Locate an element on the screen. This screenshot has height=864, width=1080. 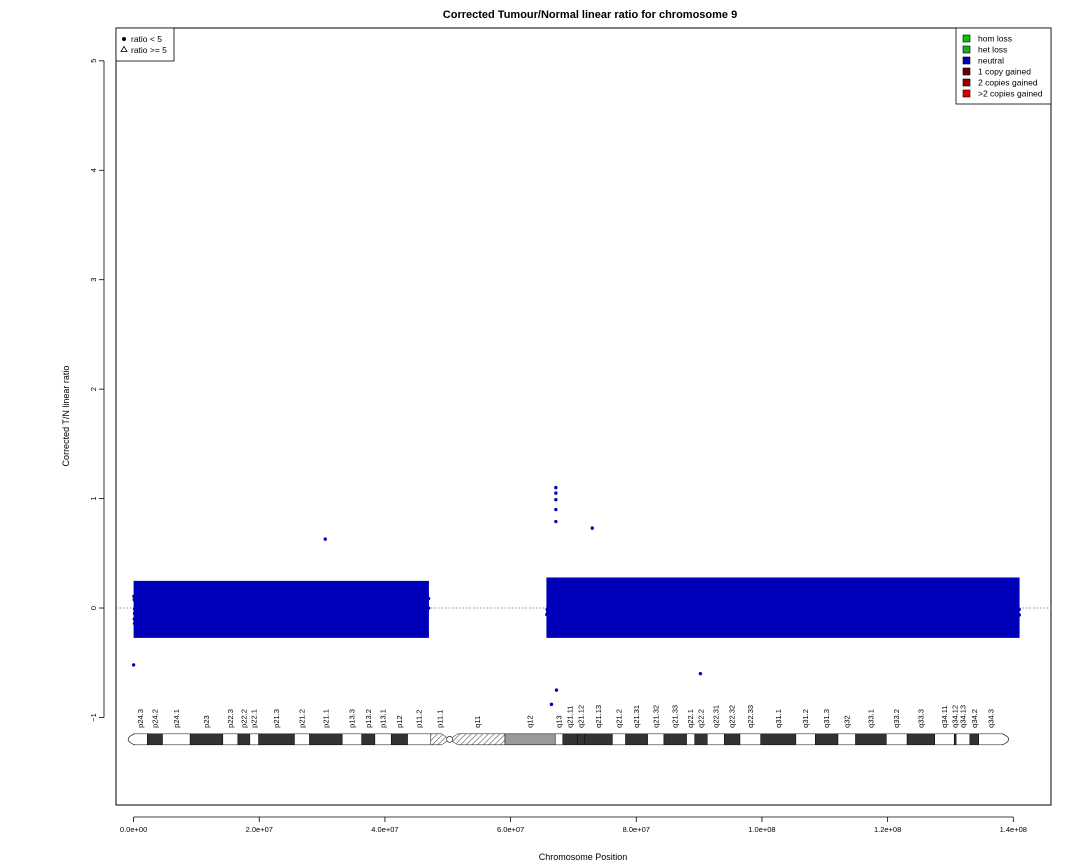
triangle-symbol-icon is located at coordinates (124, 48).